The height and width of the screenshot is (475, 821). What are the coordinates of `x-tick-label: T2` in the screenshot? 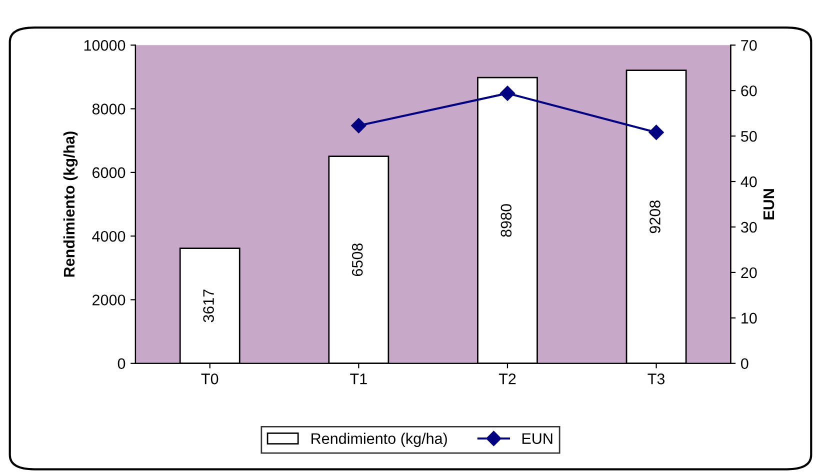 It's located at (507, 379).